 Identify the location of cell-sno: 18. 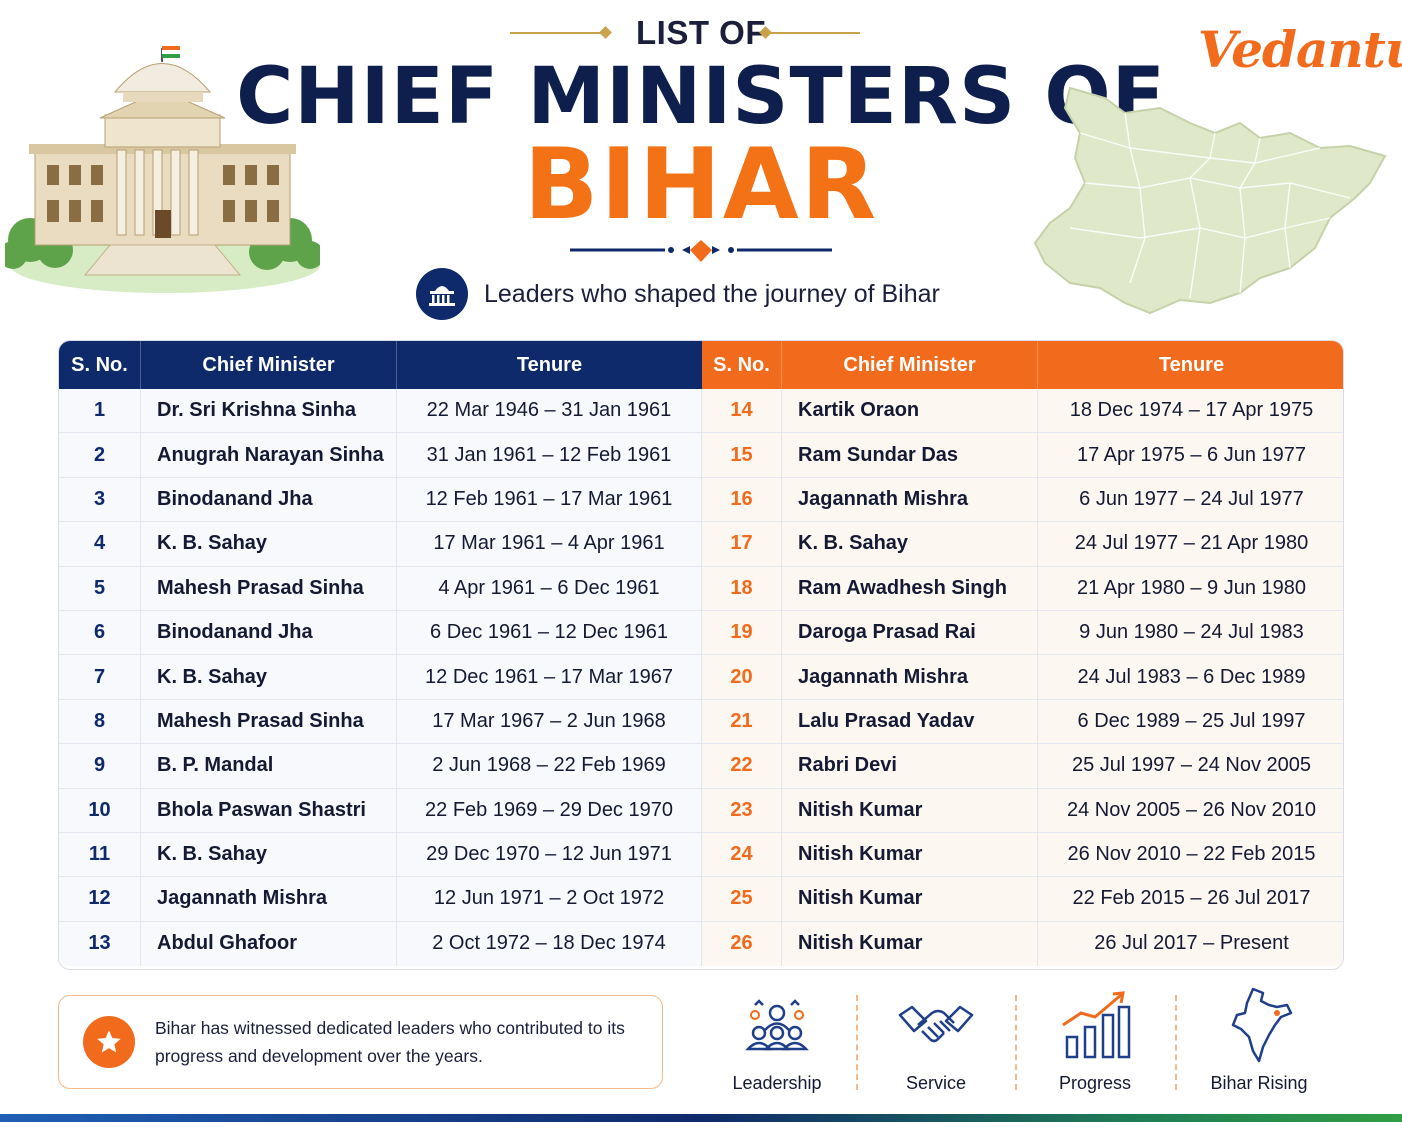
(742, 588).